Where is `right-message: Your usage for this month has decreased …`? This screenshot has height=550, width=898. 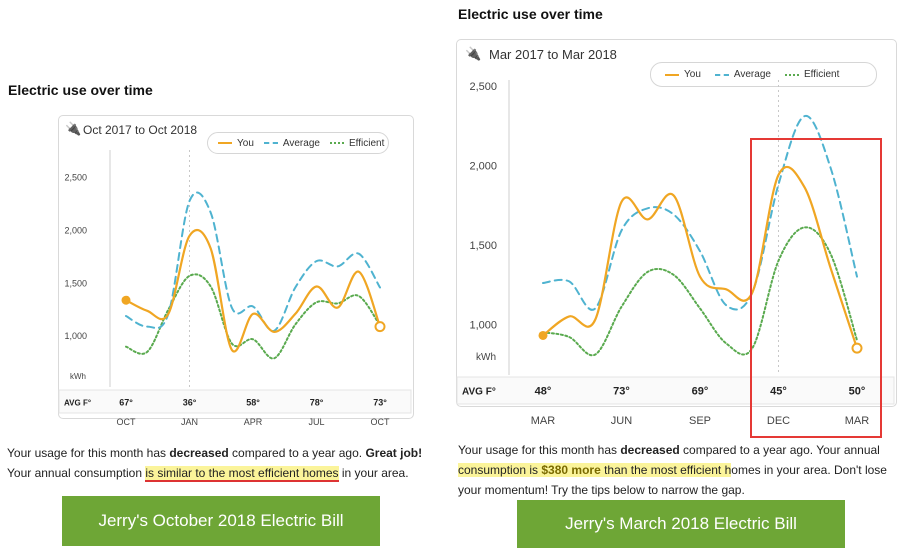
right-message: Your usage for this month has decreased … is located at coordinates (672, 470).